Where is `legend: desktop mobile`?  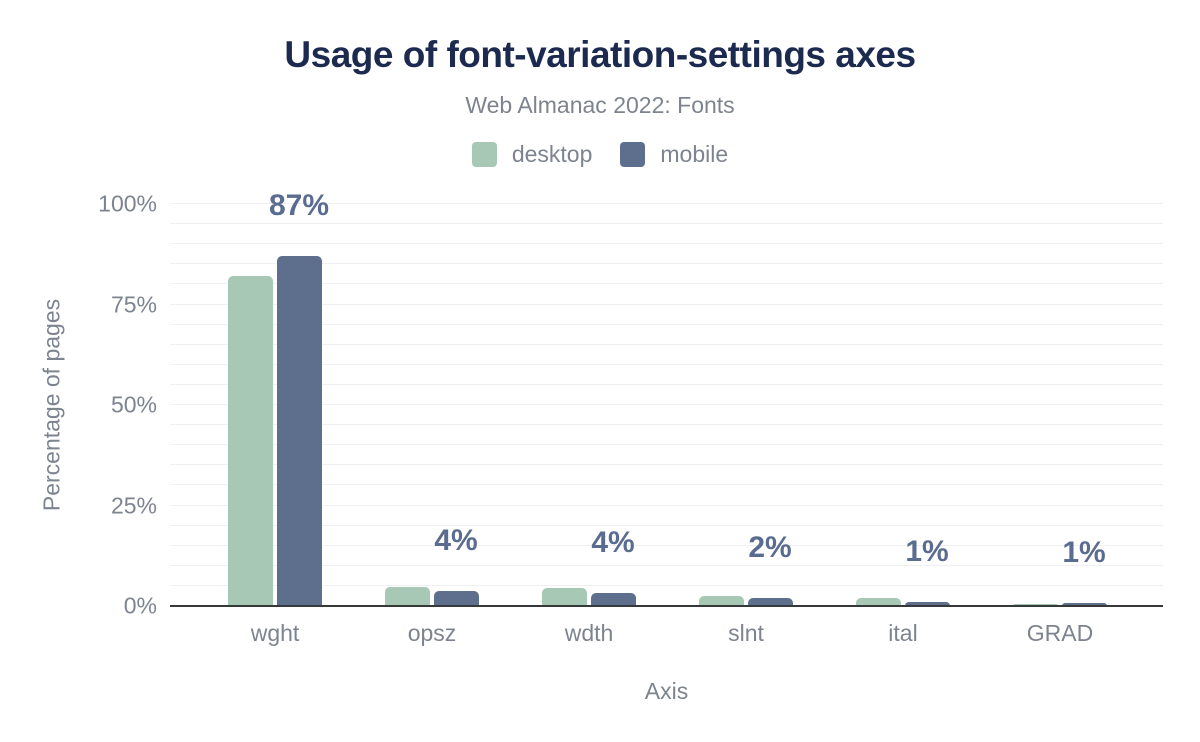 legend: desktop mobile is located at coordinates (600, 154).